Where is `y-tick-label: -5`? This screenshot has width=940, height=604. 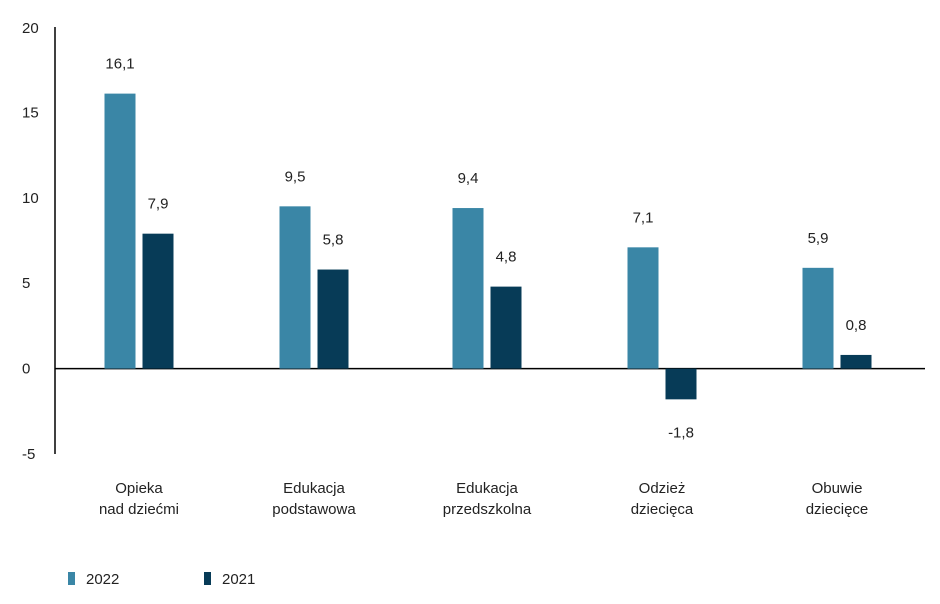
y-tick-label: -5 is located at coordinates (28, 454).